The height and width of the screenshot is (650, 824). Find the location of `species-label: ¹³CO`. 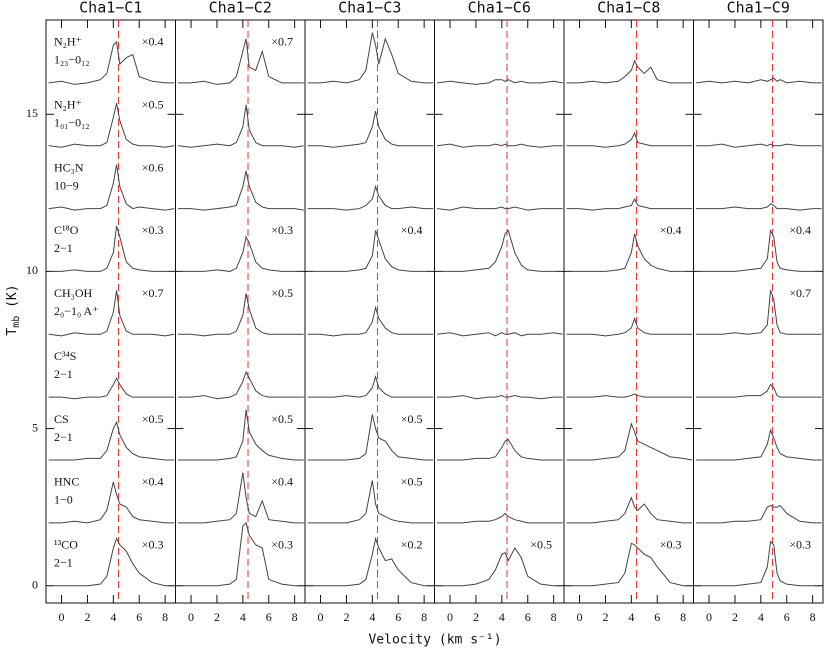

species-label: ¹³CO is located at coordinates (66, 544).